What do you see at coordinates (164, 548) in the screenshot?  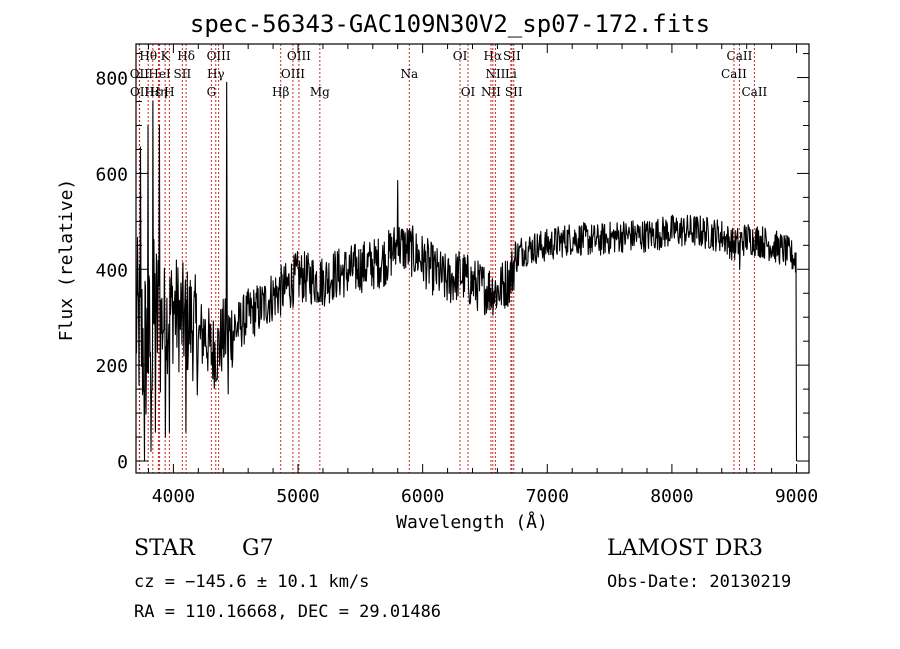 I see `object-class: STAR` at bounding box center [164, 548].